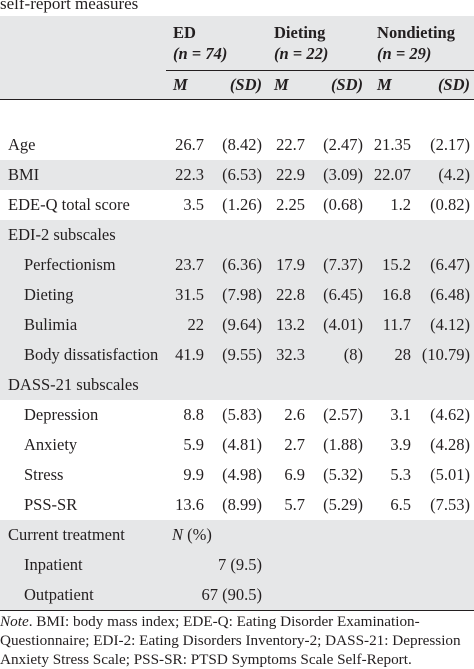 The height and width of the screenshot is (669, 474). Describe the element at coordinates (289, 295) in the screenshot. I see `mean-cell: 22.8` at that location.